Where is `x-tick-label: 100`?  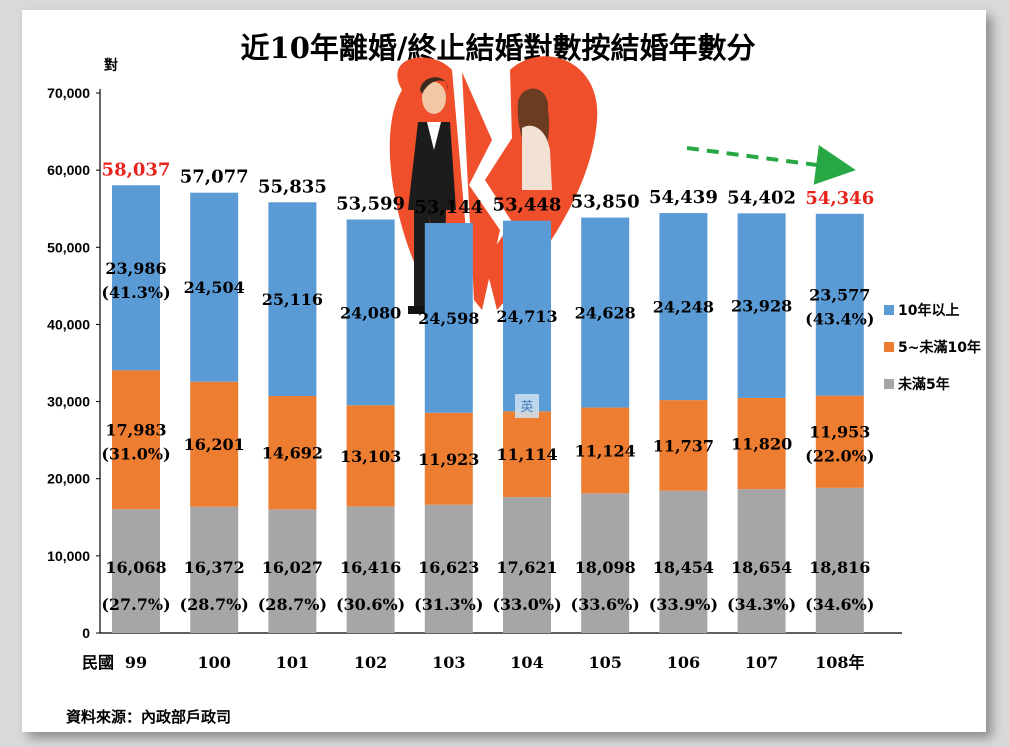 x-tick-label: 100 is located at coordinates (213, 662).